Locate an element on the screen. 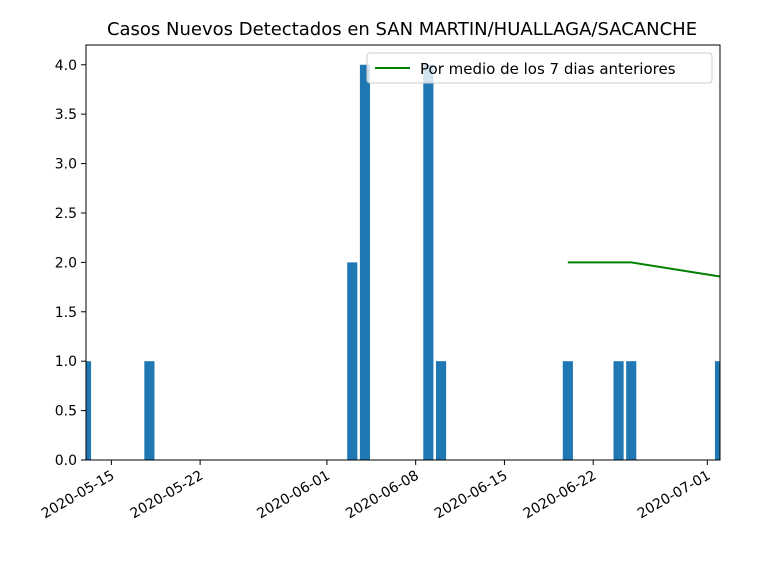  legend-label: Por medio de los 7 dias anteriores is located at coordinates (548, 69).